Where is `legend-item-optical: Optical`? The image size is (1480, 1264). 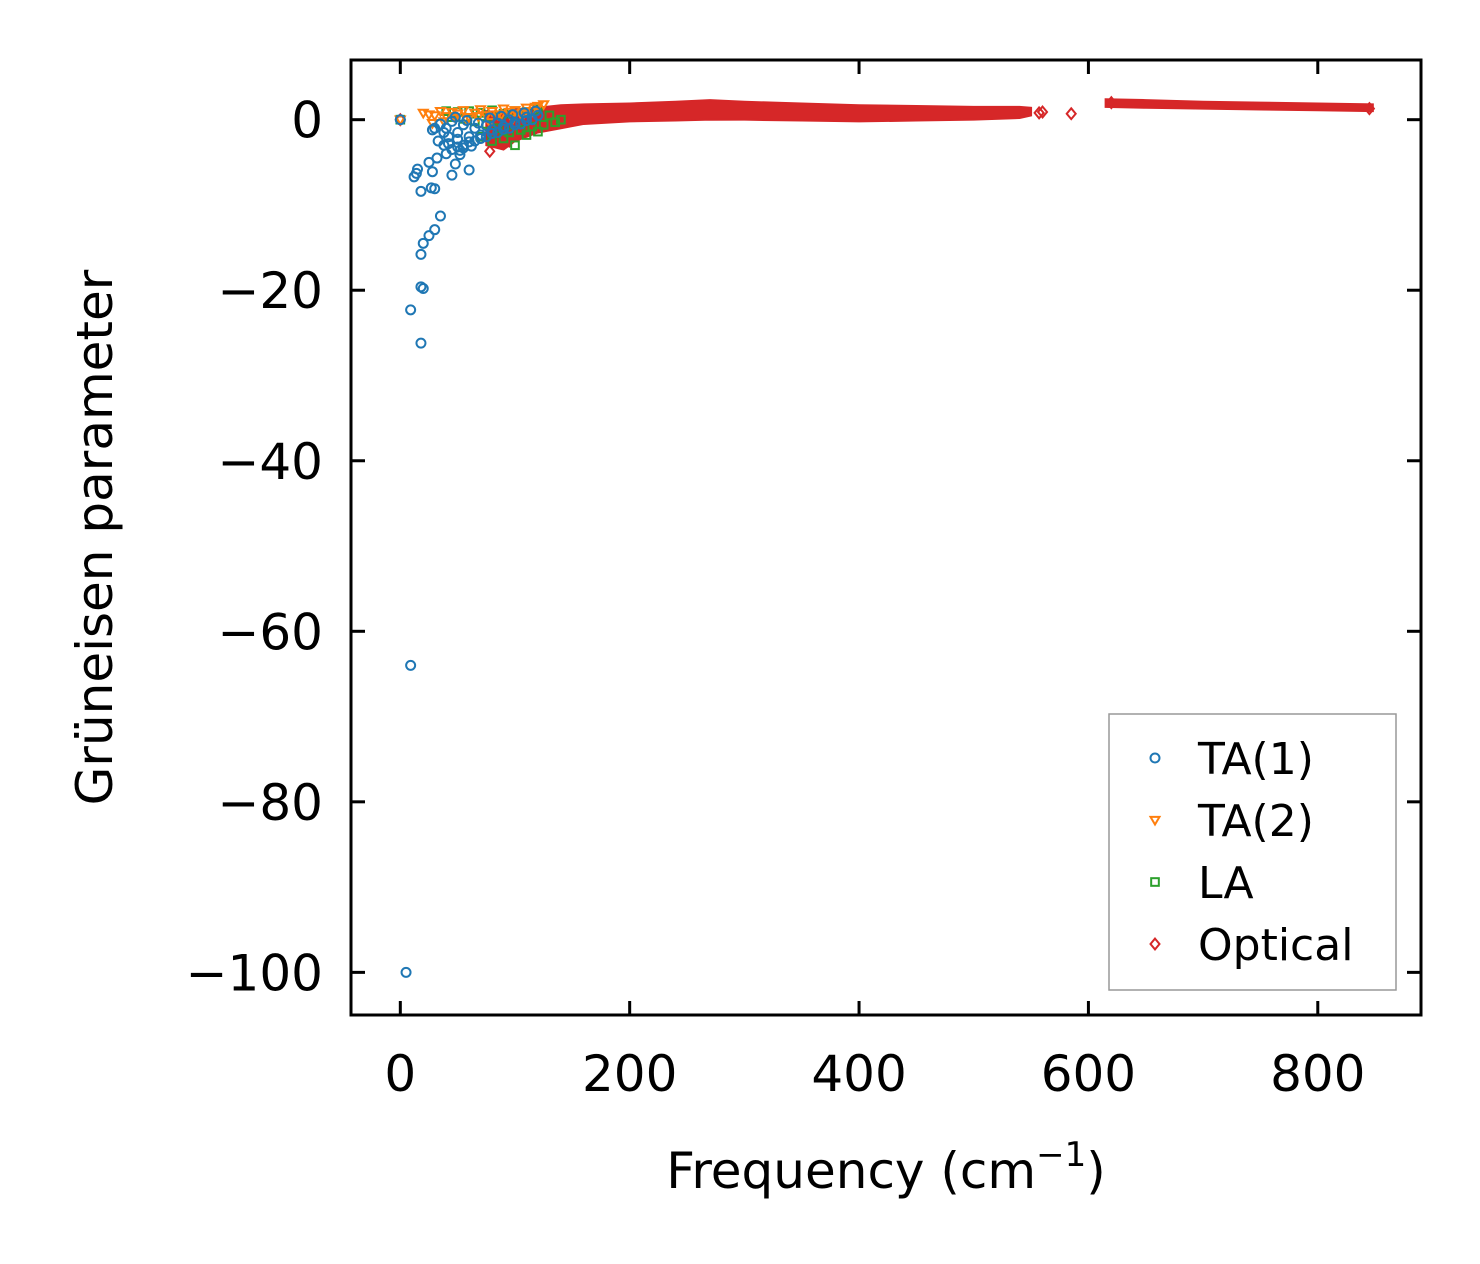
legend-item-optical: Optical is located at coordinates (1251, 945).